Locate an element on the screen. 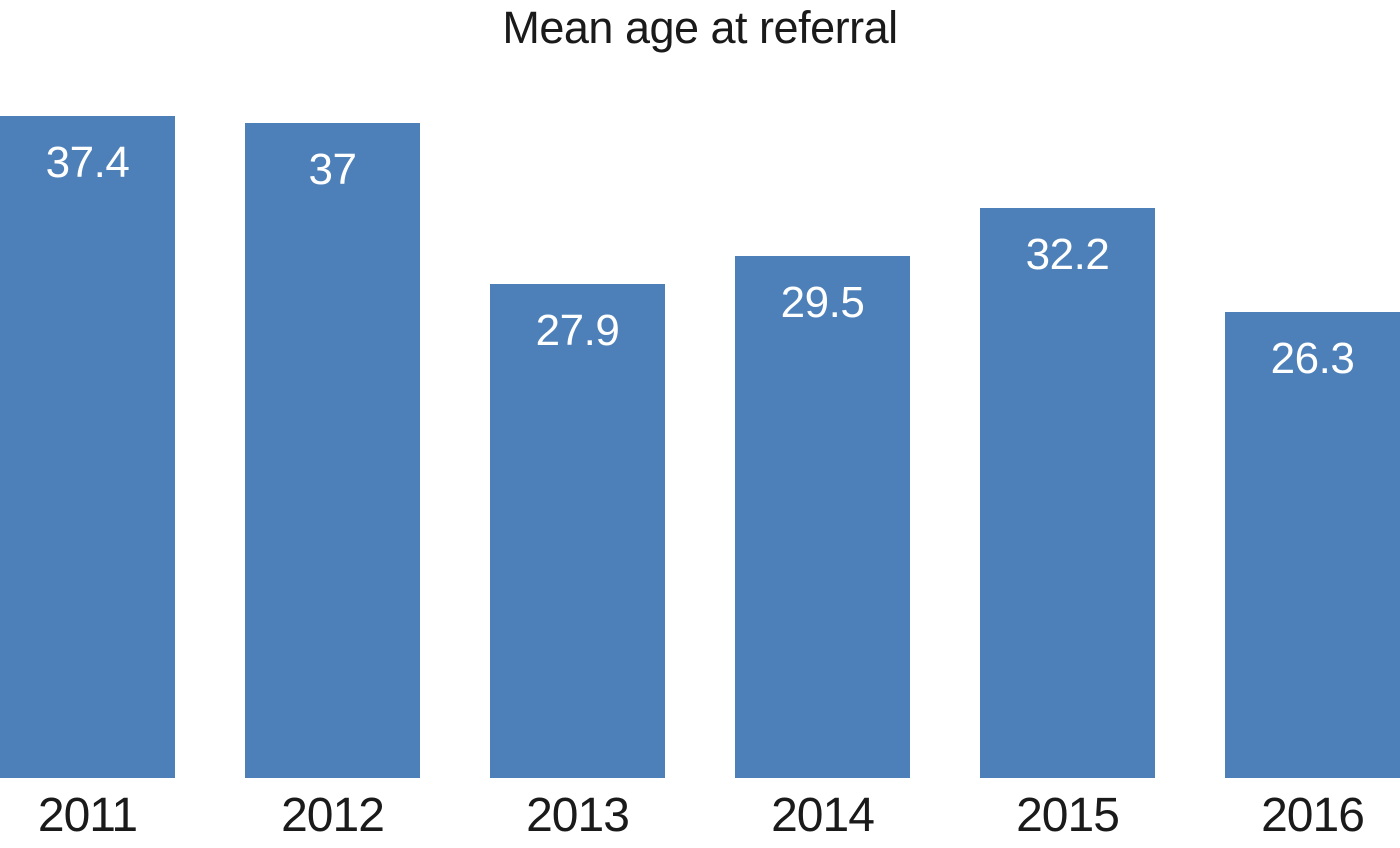 Image resolution: width=1400 pixels, height=848 pixels. x-axis-label-2014: 2014 is located at coordinates (823, 815).